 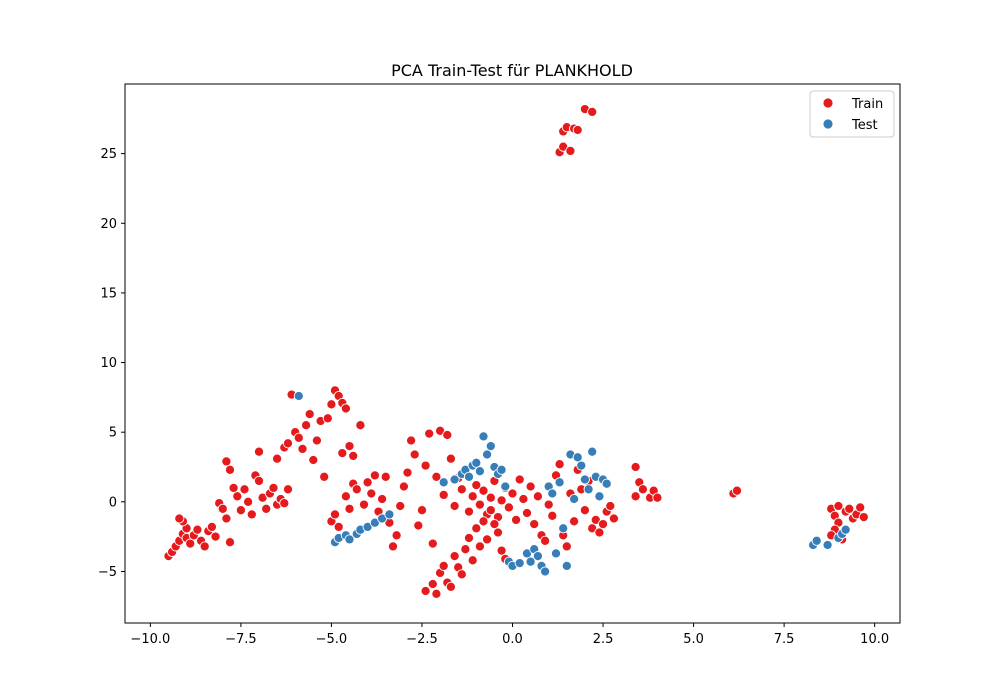 I want to click on x-tick-label: 0.0, so click(x=512, y=639).